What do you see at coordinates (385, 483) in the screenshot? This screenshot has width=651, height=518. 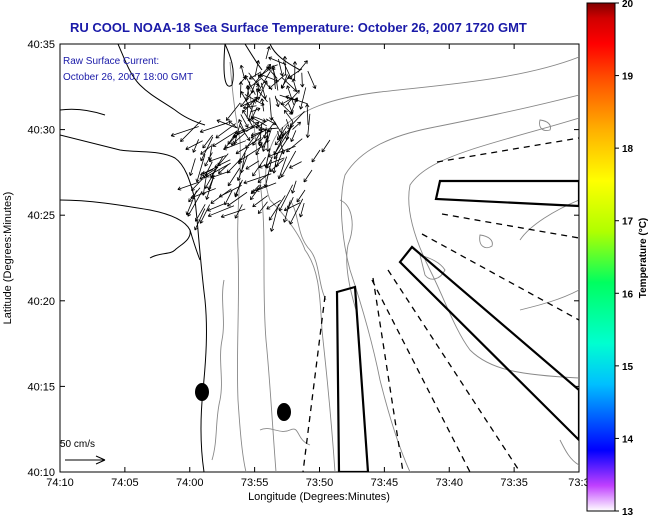 I see `x-tick-label: 73:45` at bounding box center [385, 483].